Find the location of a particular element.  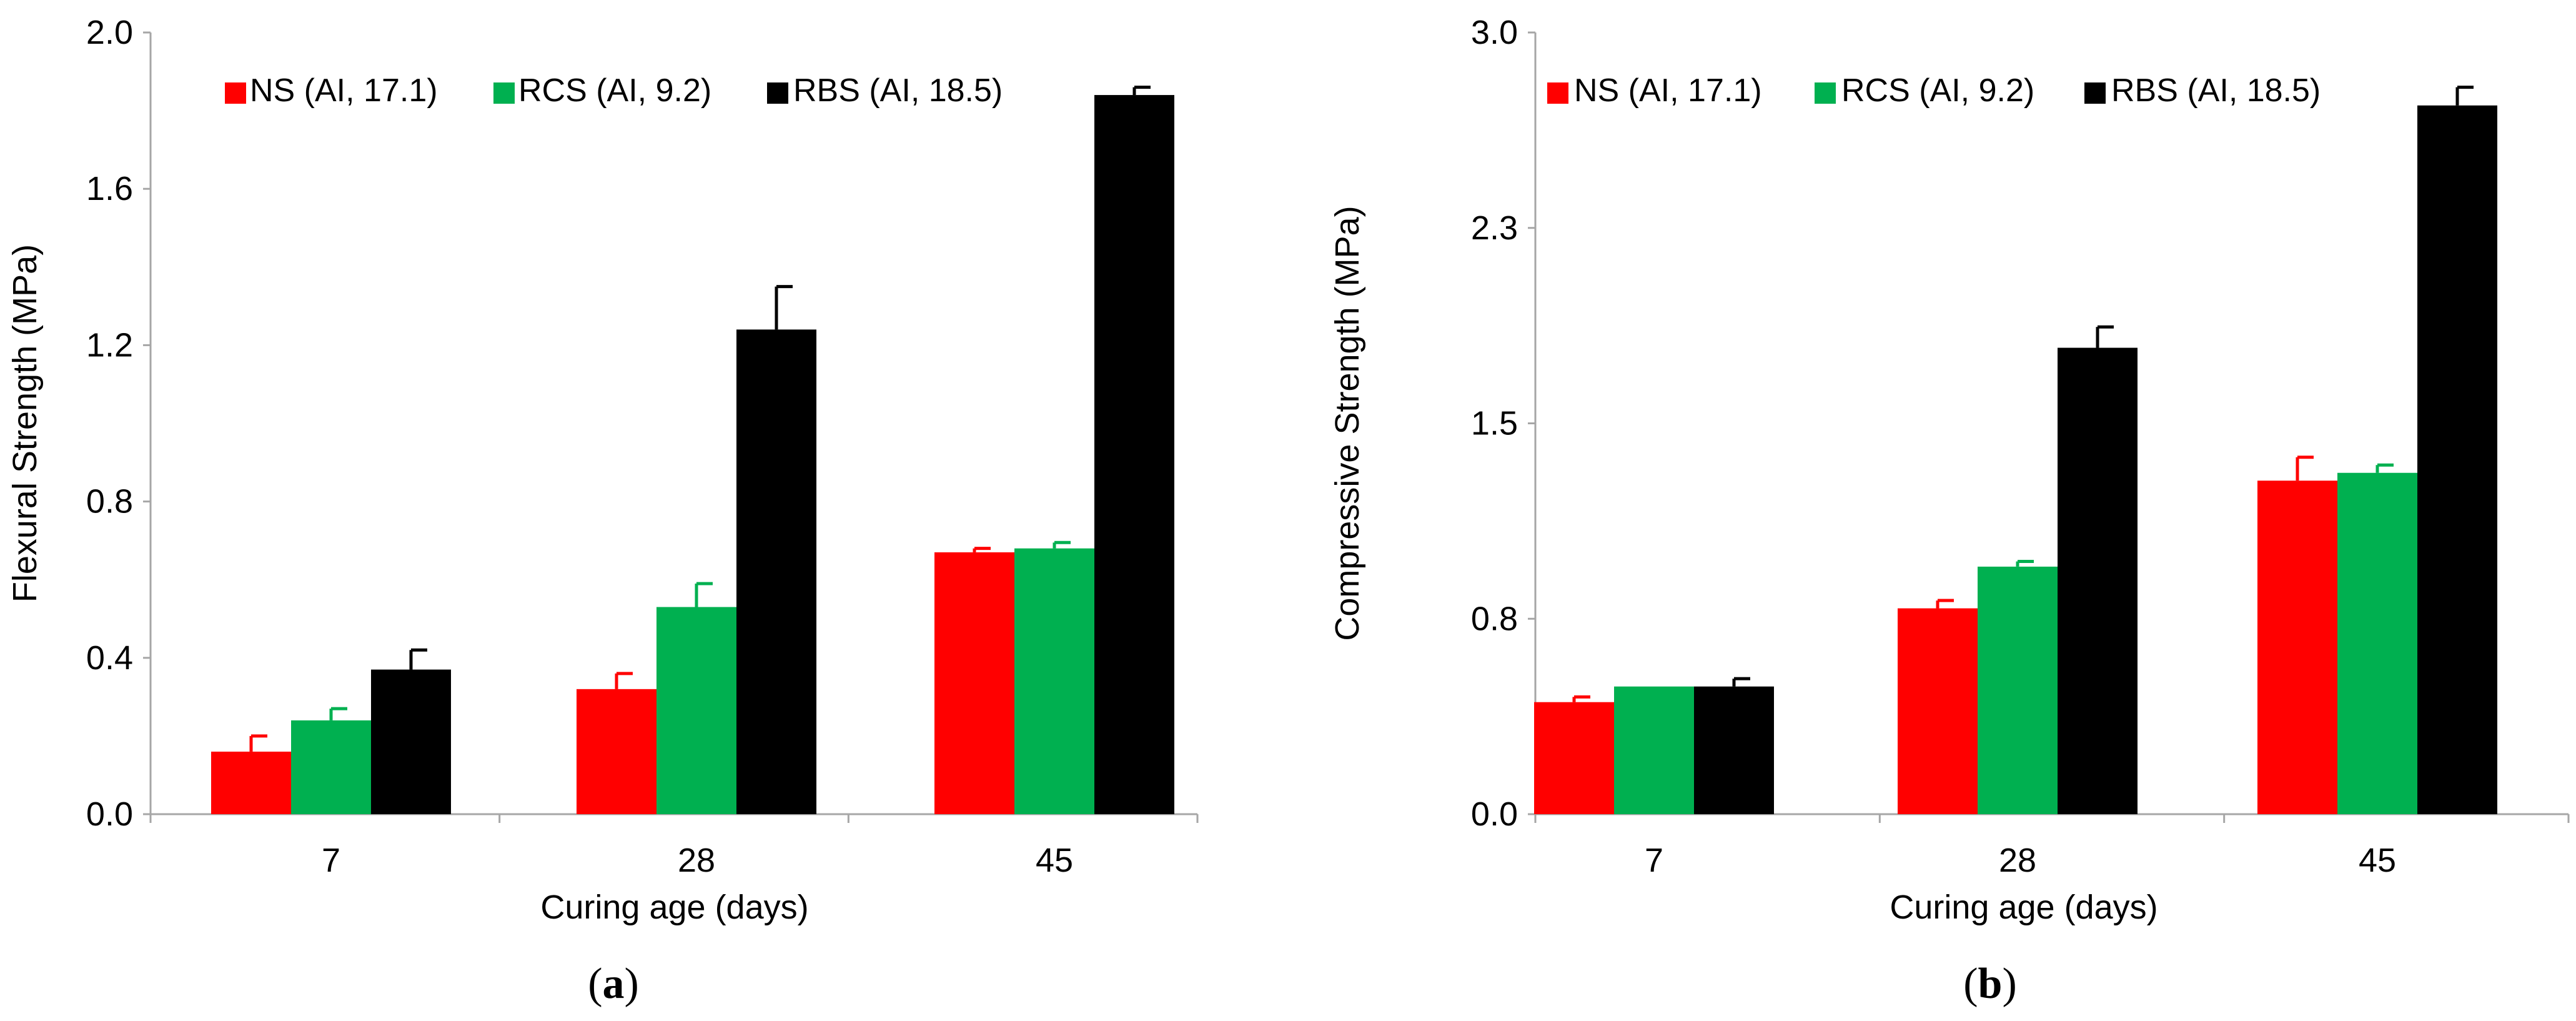

y-tick-label: 2.0 is located at coordinates (109, 32).